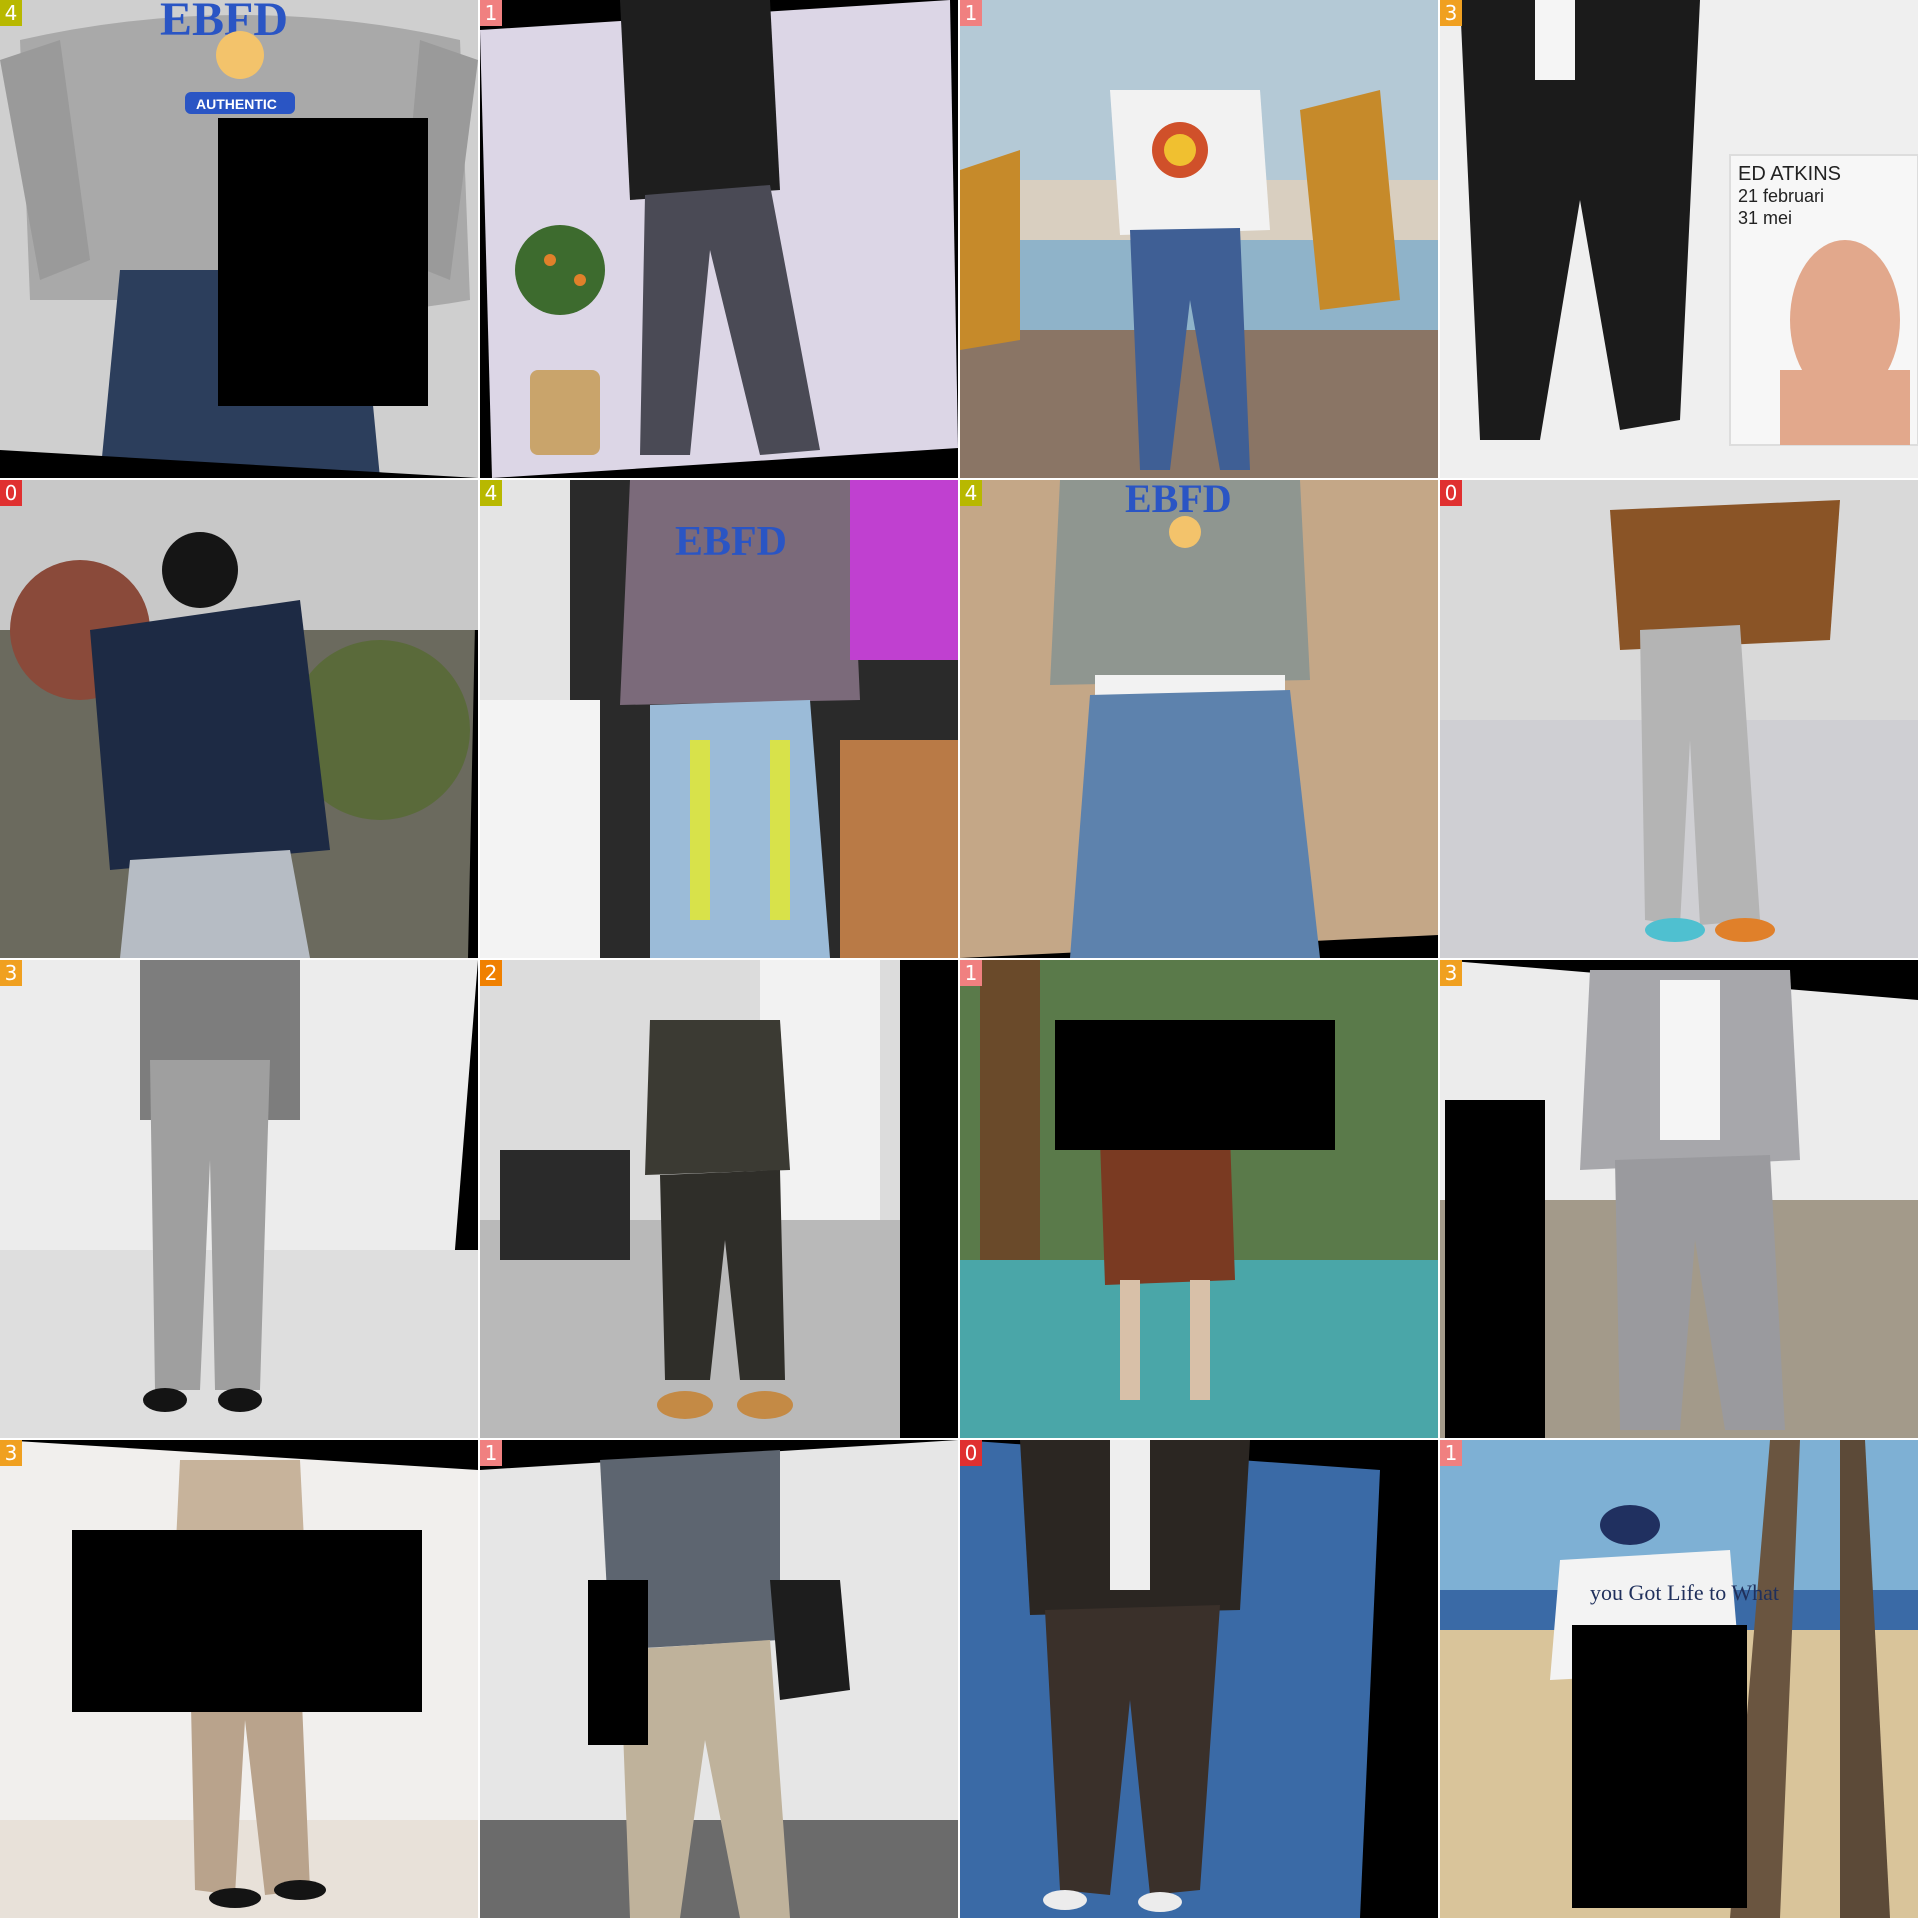 The width and height of the screenshot is (1920, 1920). I want to click on grid-tile-8: 0, so click(1679, 719).